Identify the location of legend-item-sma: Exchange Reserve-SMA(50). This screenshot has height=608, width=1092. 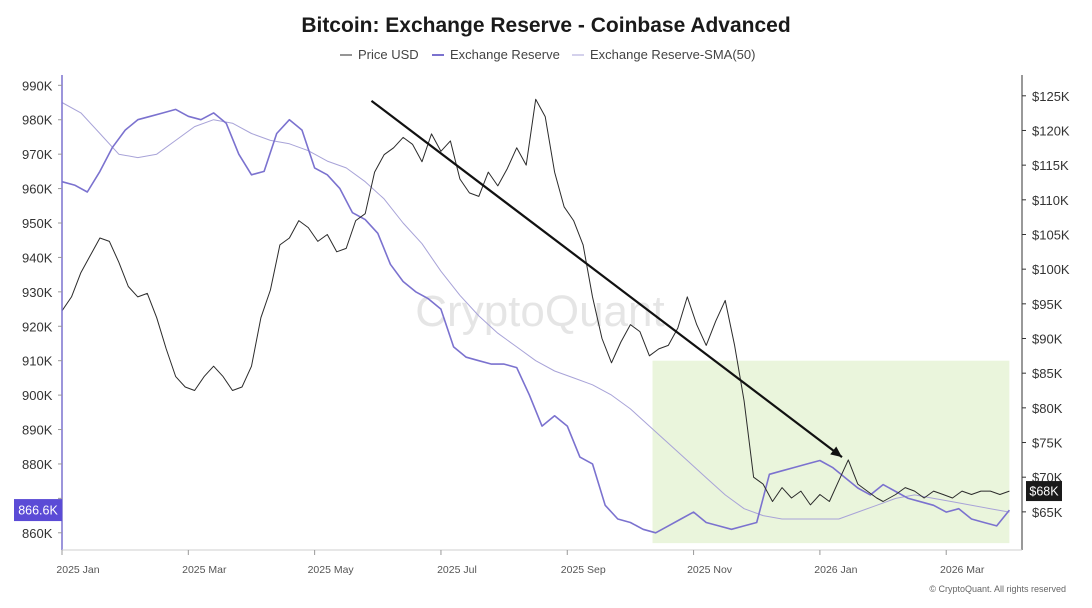
(663, 54).